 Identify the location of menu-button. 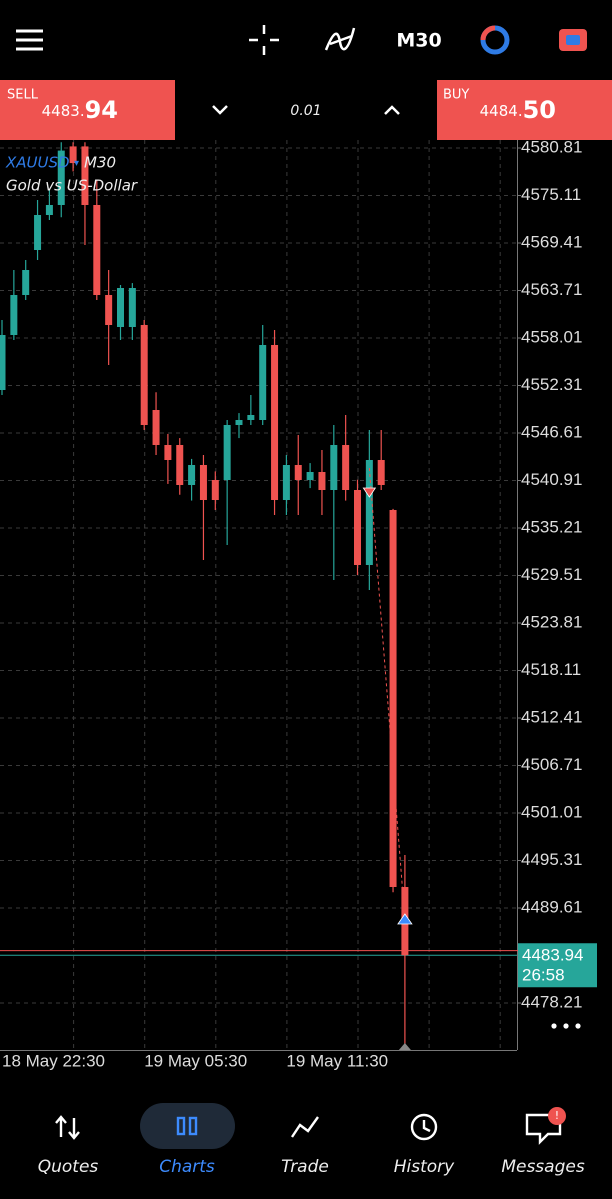
(29, 40).